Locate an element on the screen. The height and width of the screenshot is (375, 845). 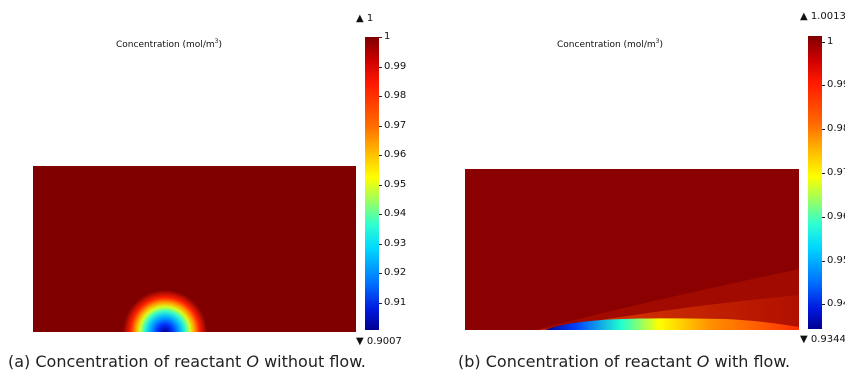
colorbar-max-a: ▲ 1 is located at coordinates (365, 18).